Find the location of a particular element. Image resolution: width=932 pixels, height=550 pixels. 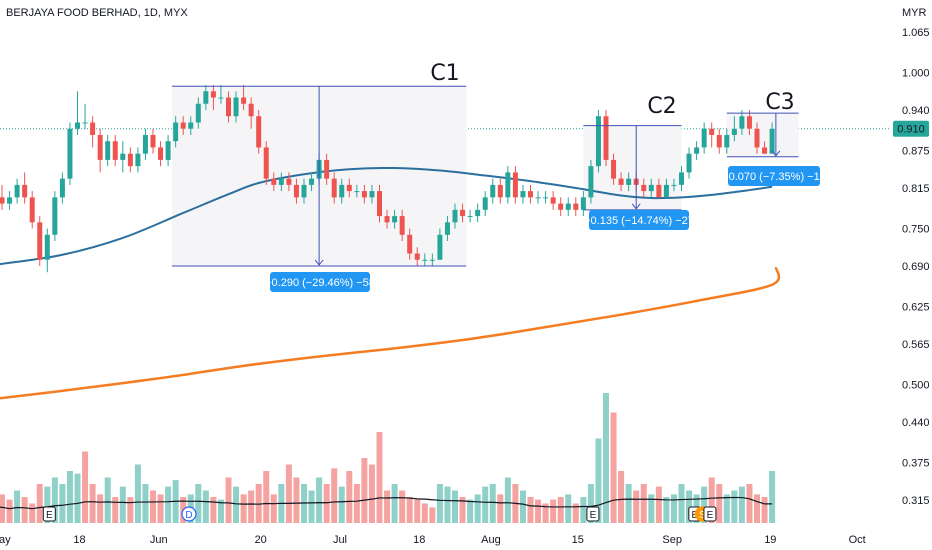

x-tick-label: Oct is located at coordinates (857, 540).